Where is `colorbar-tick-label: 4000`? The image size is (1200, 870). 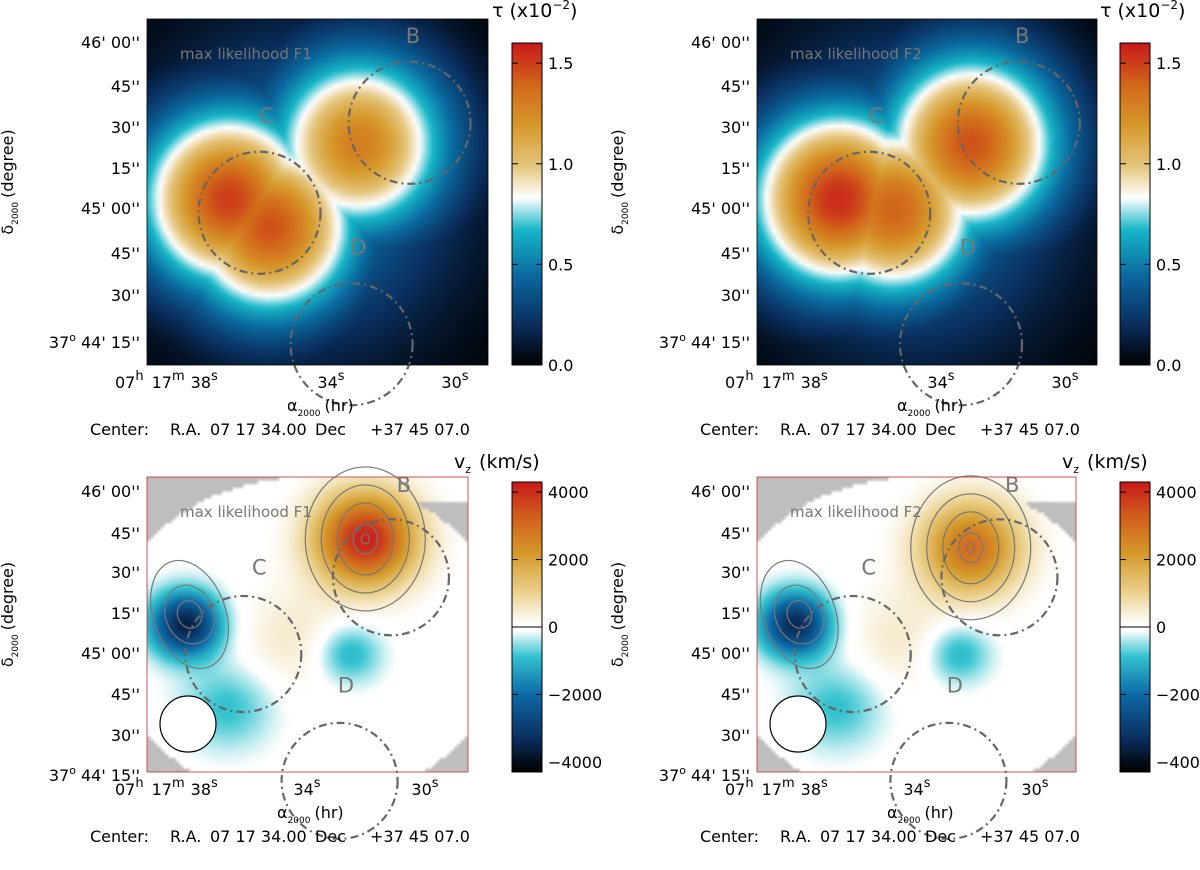 colorbar-tick-label: 4000 is located at coordinates (568, 492).